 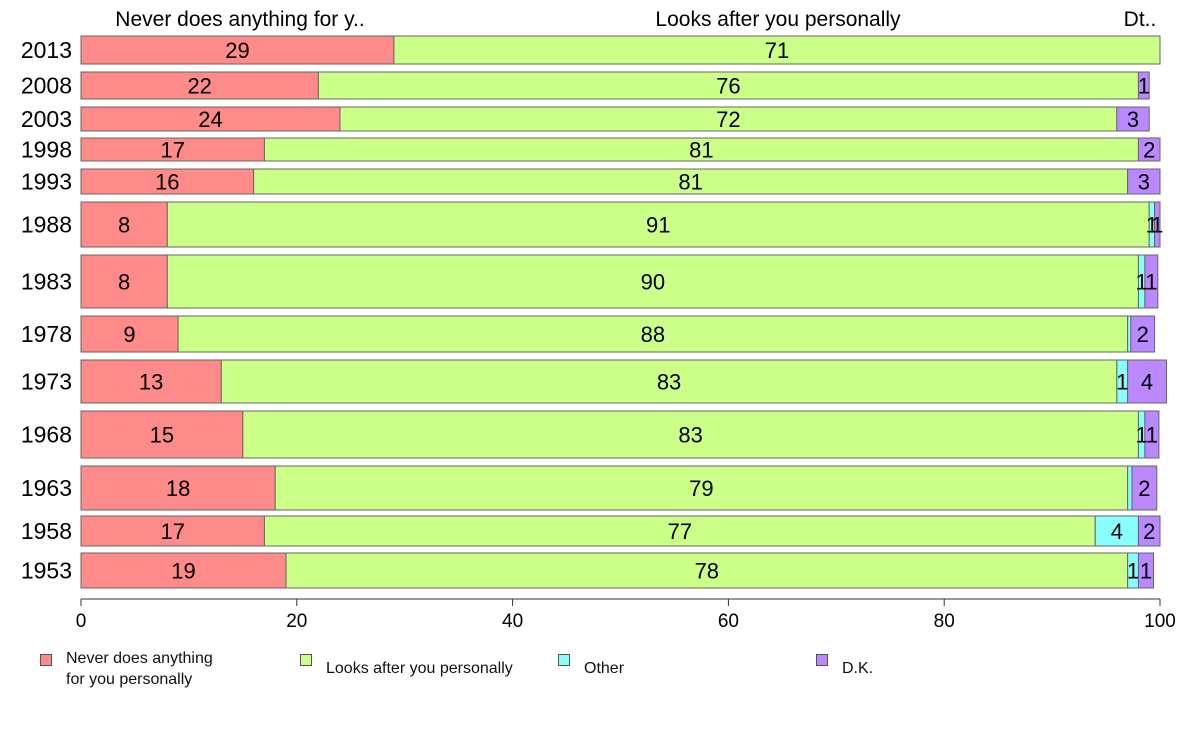 What do you see at coordinates (1152, 225) in the screenshot?
I see `data-label-1988-other: 1` at bounding box center [1152, 225].